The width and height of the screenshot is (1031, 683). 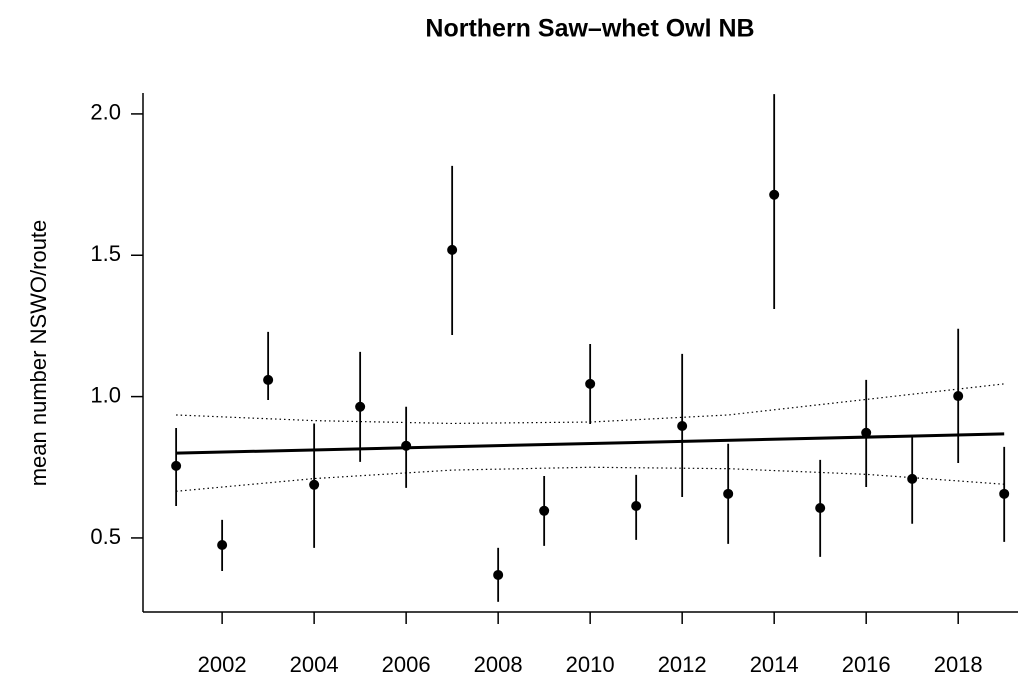 What do you see at coordinates (38, 353) in the screenshot?
I see `y-axis-label: mean number NSWO/route` at bounding box center [38, 353].